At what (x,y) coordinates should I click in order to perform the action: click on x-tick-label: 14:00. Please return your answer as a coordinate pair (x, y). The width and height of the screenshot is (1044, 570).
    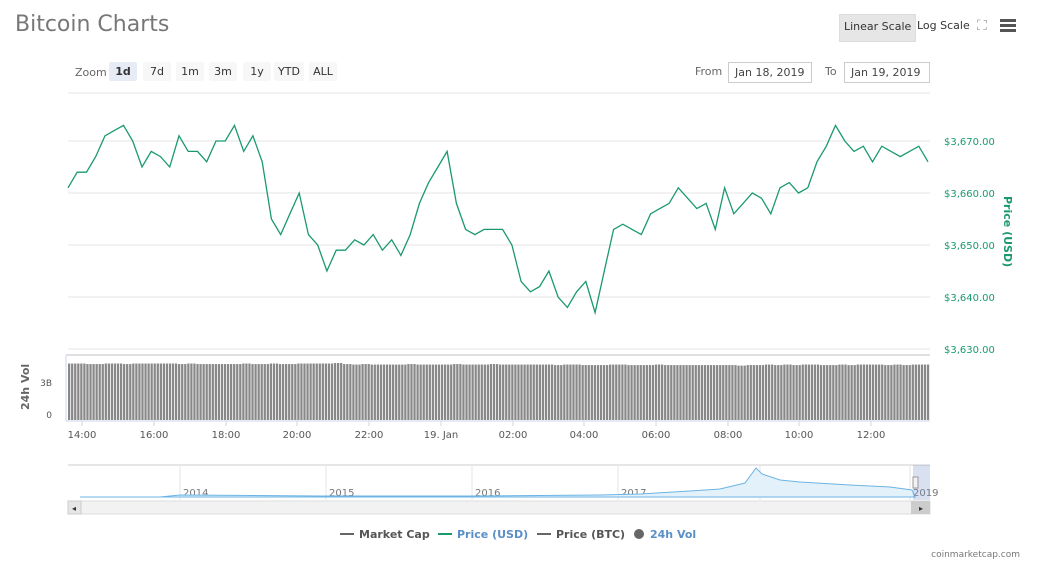
    Looking at the image, I should click on (82, 435).